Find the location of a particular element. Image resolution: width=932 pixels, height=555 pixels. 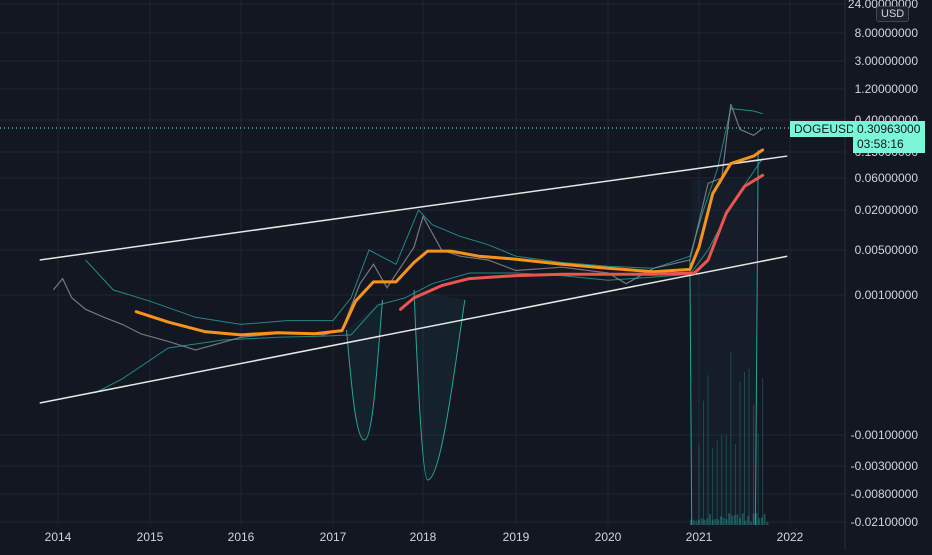

time-tick-label: 2015 is located at coordinates (150, 537).